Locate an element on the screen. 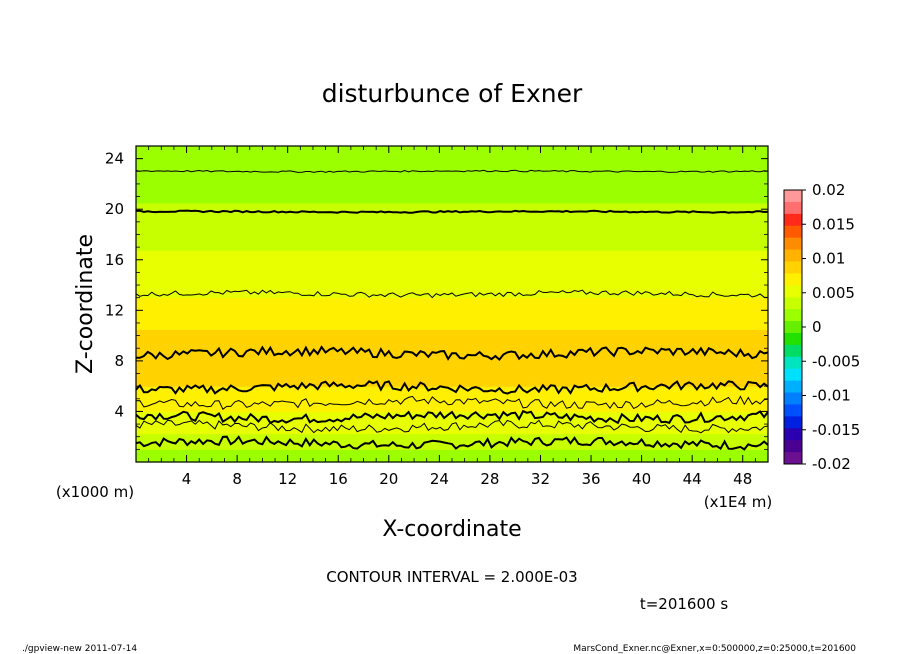 This screenshot has height=654, width=904. y-tick-label: 16 is located at coordinates (114, 260).